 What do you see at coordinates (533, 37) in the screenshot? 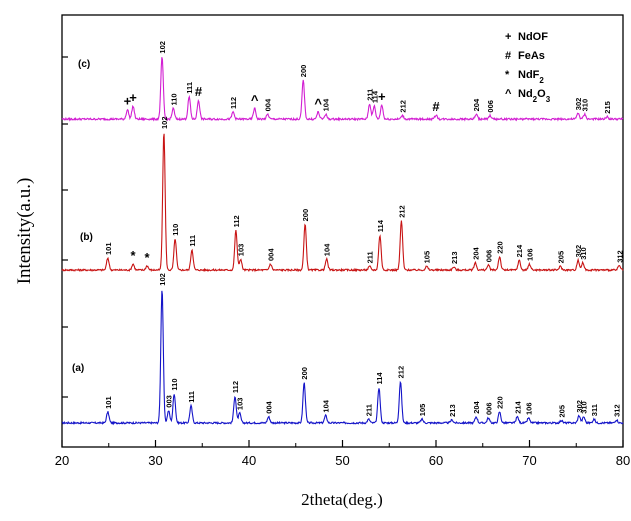
I see `legend-label: NdOF` at bounding box center [533, 37].